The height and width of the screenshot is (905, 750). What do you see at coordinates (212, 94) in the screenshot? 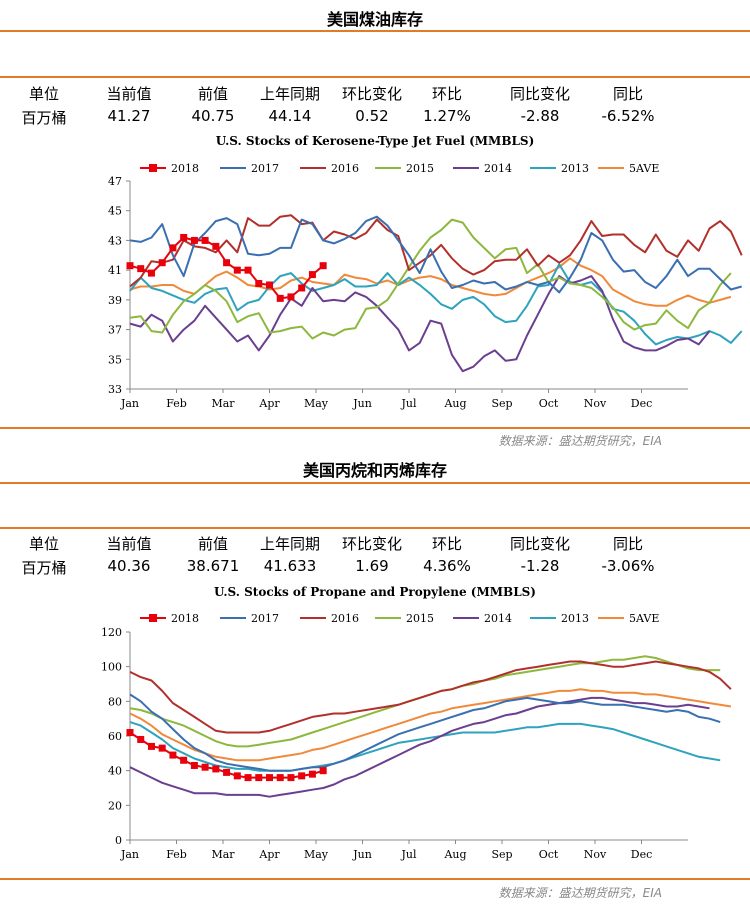
I see `header-cell: 前值` at bounding box center [212, 94].